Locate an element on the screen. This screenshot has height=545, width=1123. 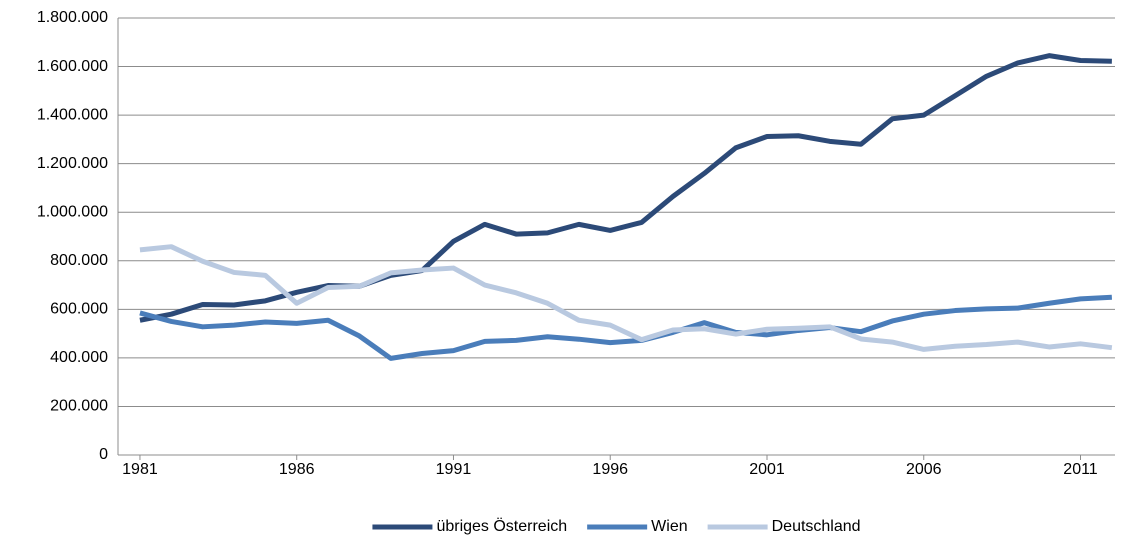
y-tick-label: 600.000 is located at coordinates (79, 309).